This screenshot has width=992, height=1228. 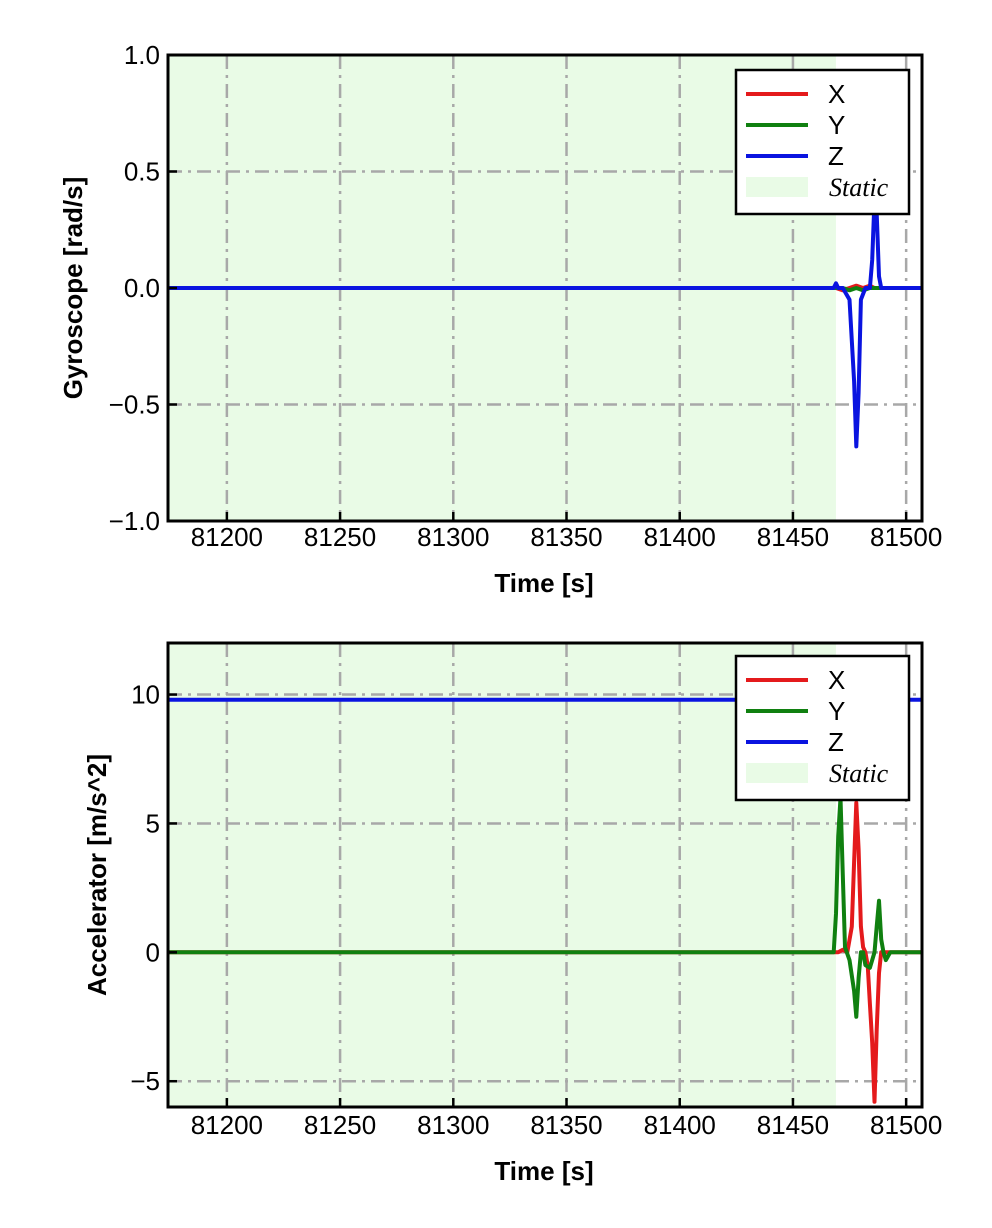 I want to click on y-tick-label: 5, so click(x=153, y=823).